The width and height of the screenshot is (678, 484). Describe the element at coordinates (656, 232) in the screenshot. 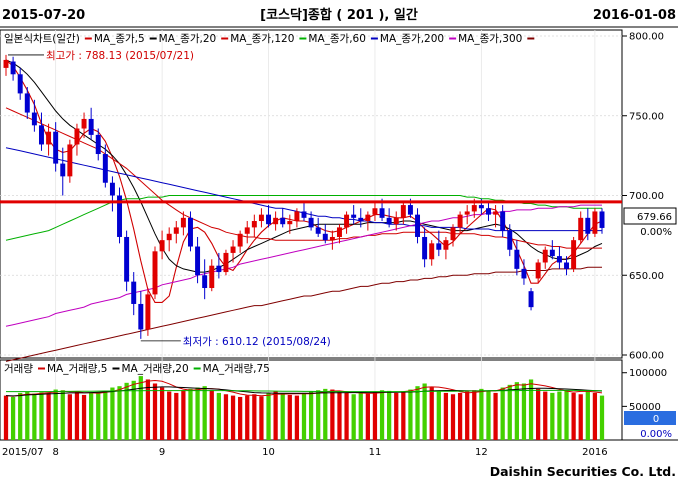

I see `price-change-pct: 0.00%` at that location.